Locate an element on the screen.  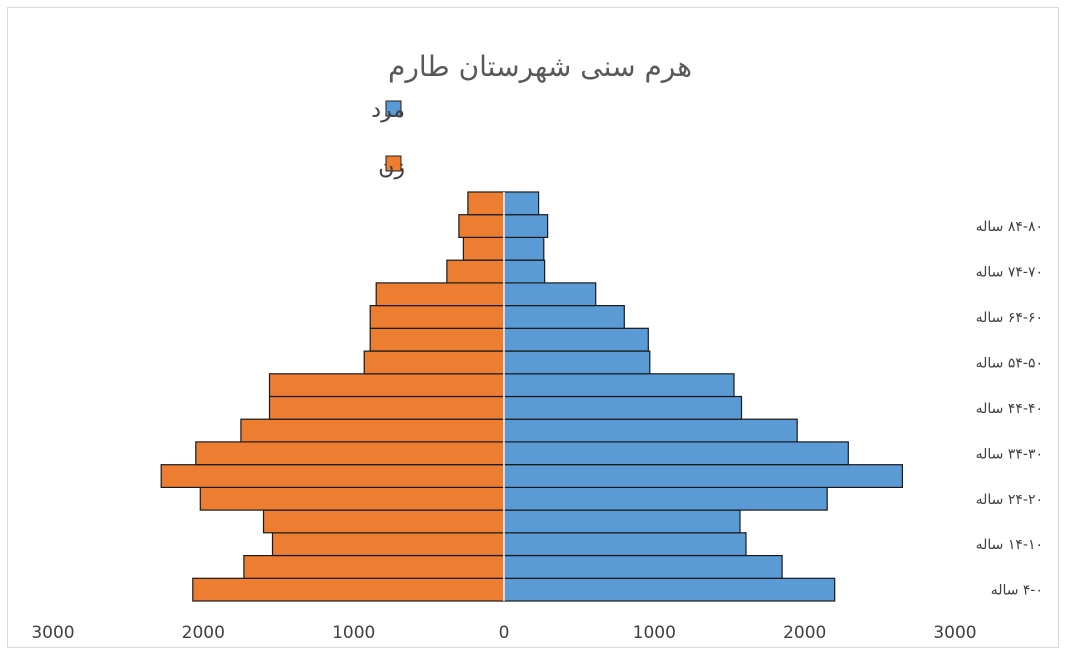
category-label: ۵۴-۵۰ ساله is located at coordinates (1009, 363).